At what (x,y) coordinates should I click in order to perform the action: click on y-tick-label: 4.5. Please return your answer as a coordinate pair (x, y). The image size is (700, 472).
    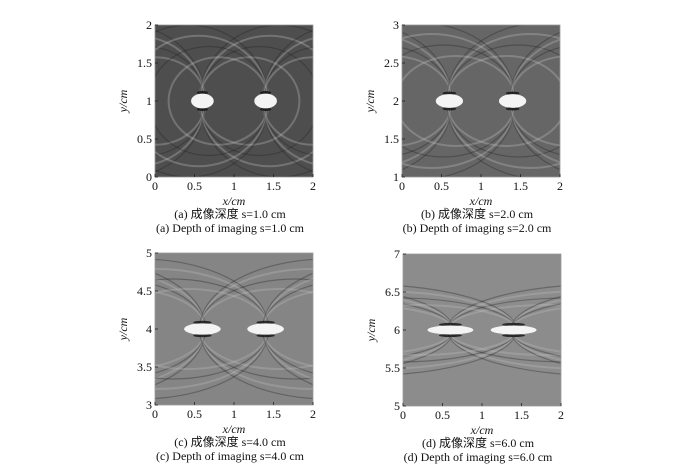
    Looking at the image, I should click on (144, 291).